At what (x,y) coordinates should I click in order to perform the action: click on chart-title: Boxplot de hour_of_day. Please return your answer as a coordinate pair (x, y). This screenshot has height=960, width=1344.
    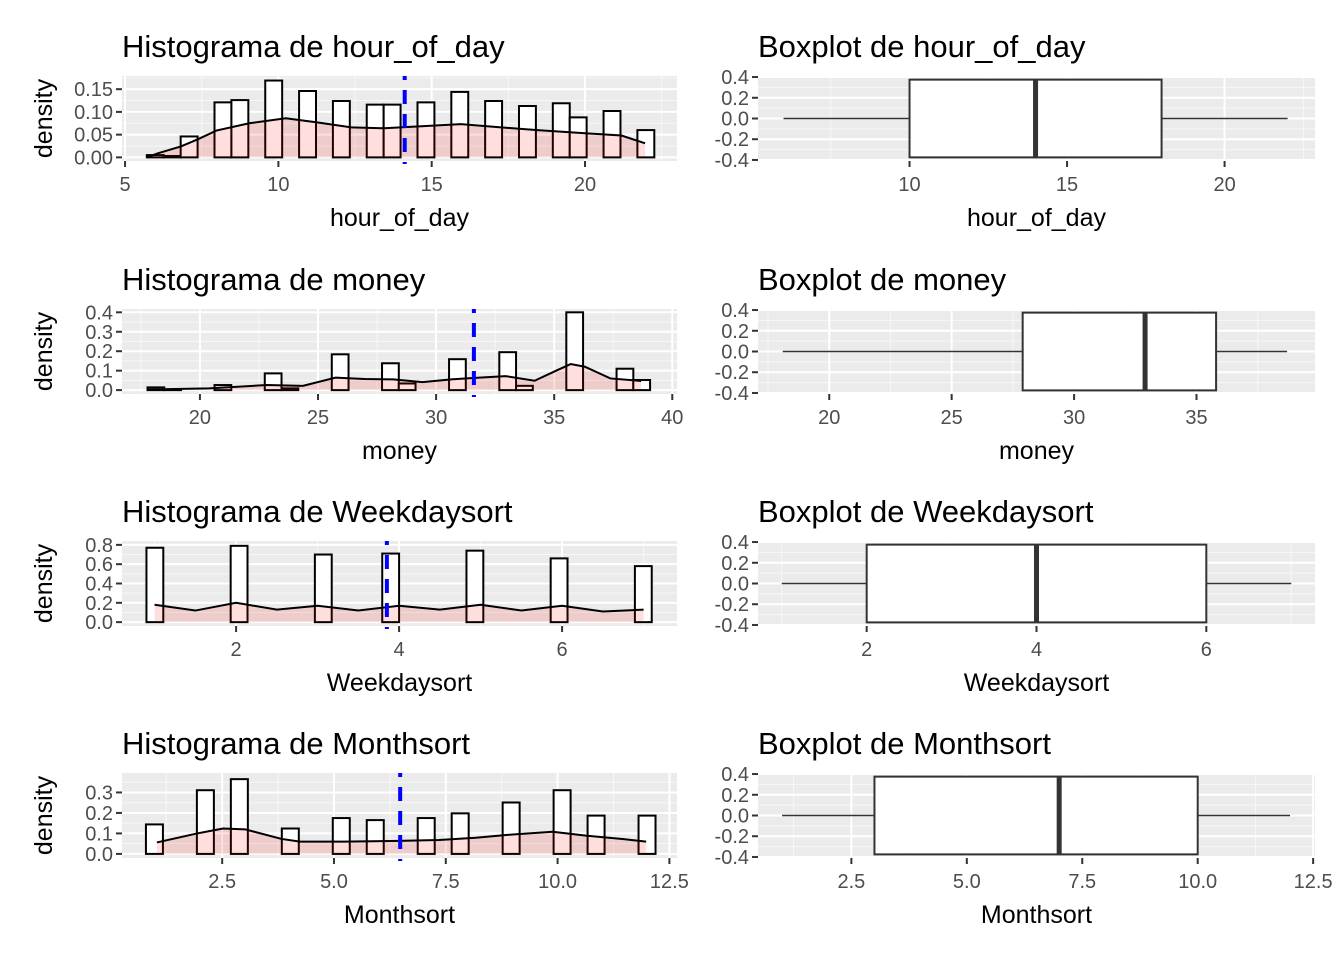
    Looking at the image, I should click on (922, 46).